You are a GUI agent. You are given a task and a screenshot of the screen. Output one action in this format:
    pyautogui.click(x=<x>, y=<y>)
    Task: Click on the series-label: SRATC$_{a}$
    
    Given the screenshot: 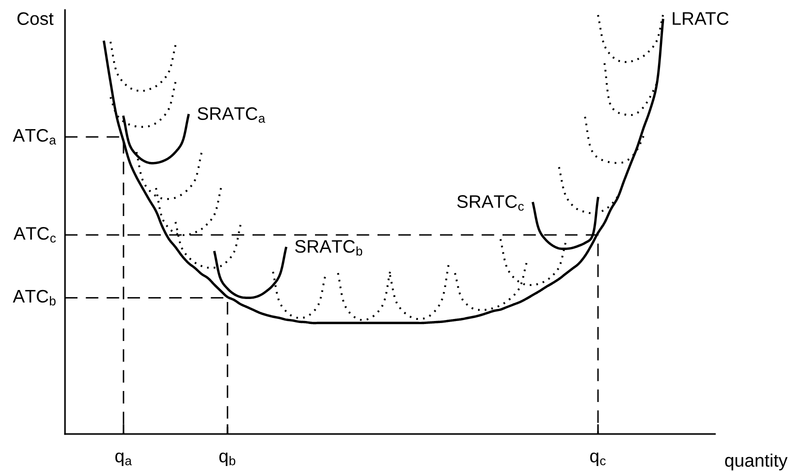 What is the action you would take?
    pyautogui.click(x=232, y=115)
    